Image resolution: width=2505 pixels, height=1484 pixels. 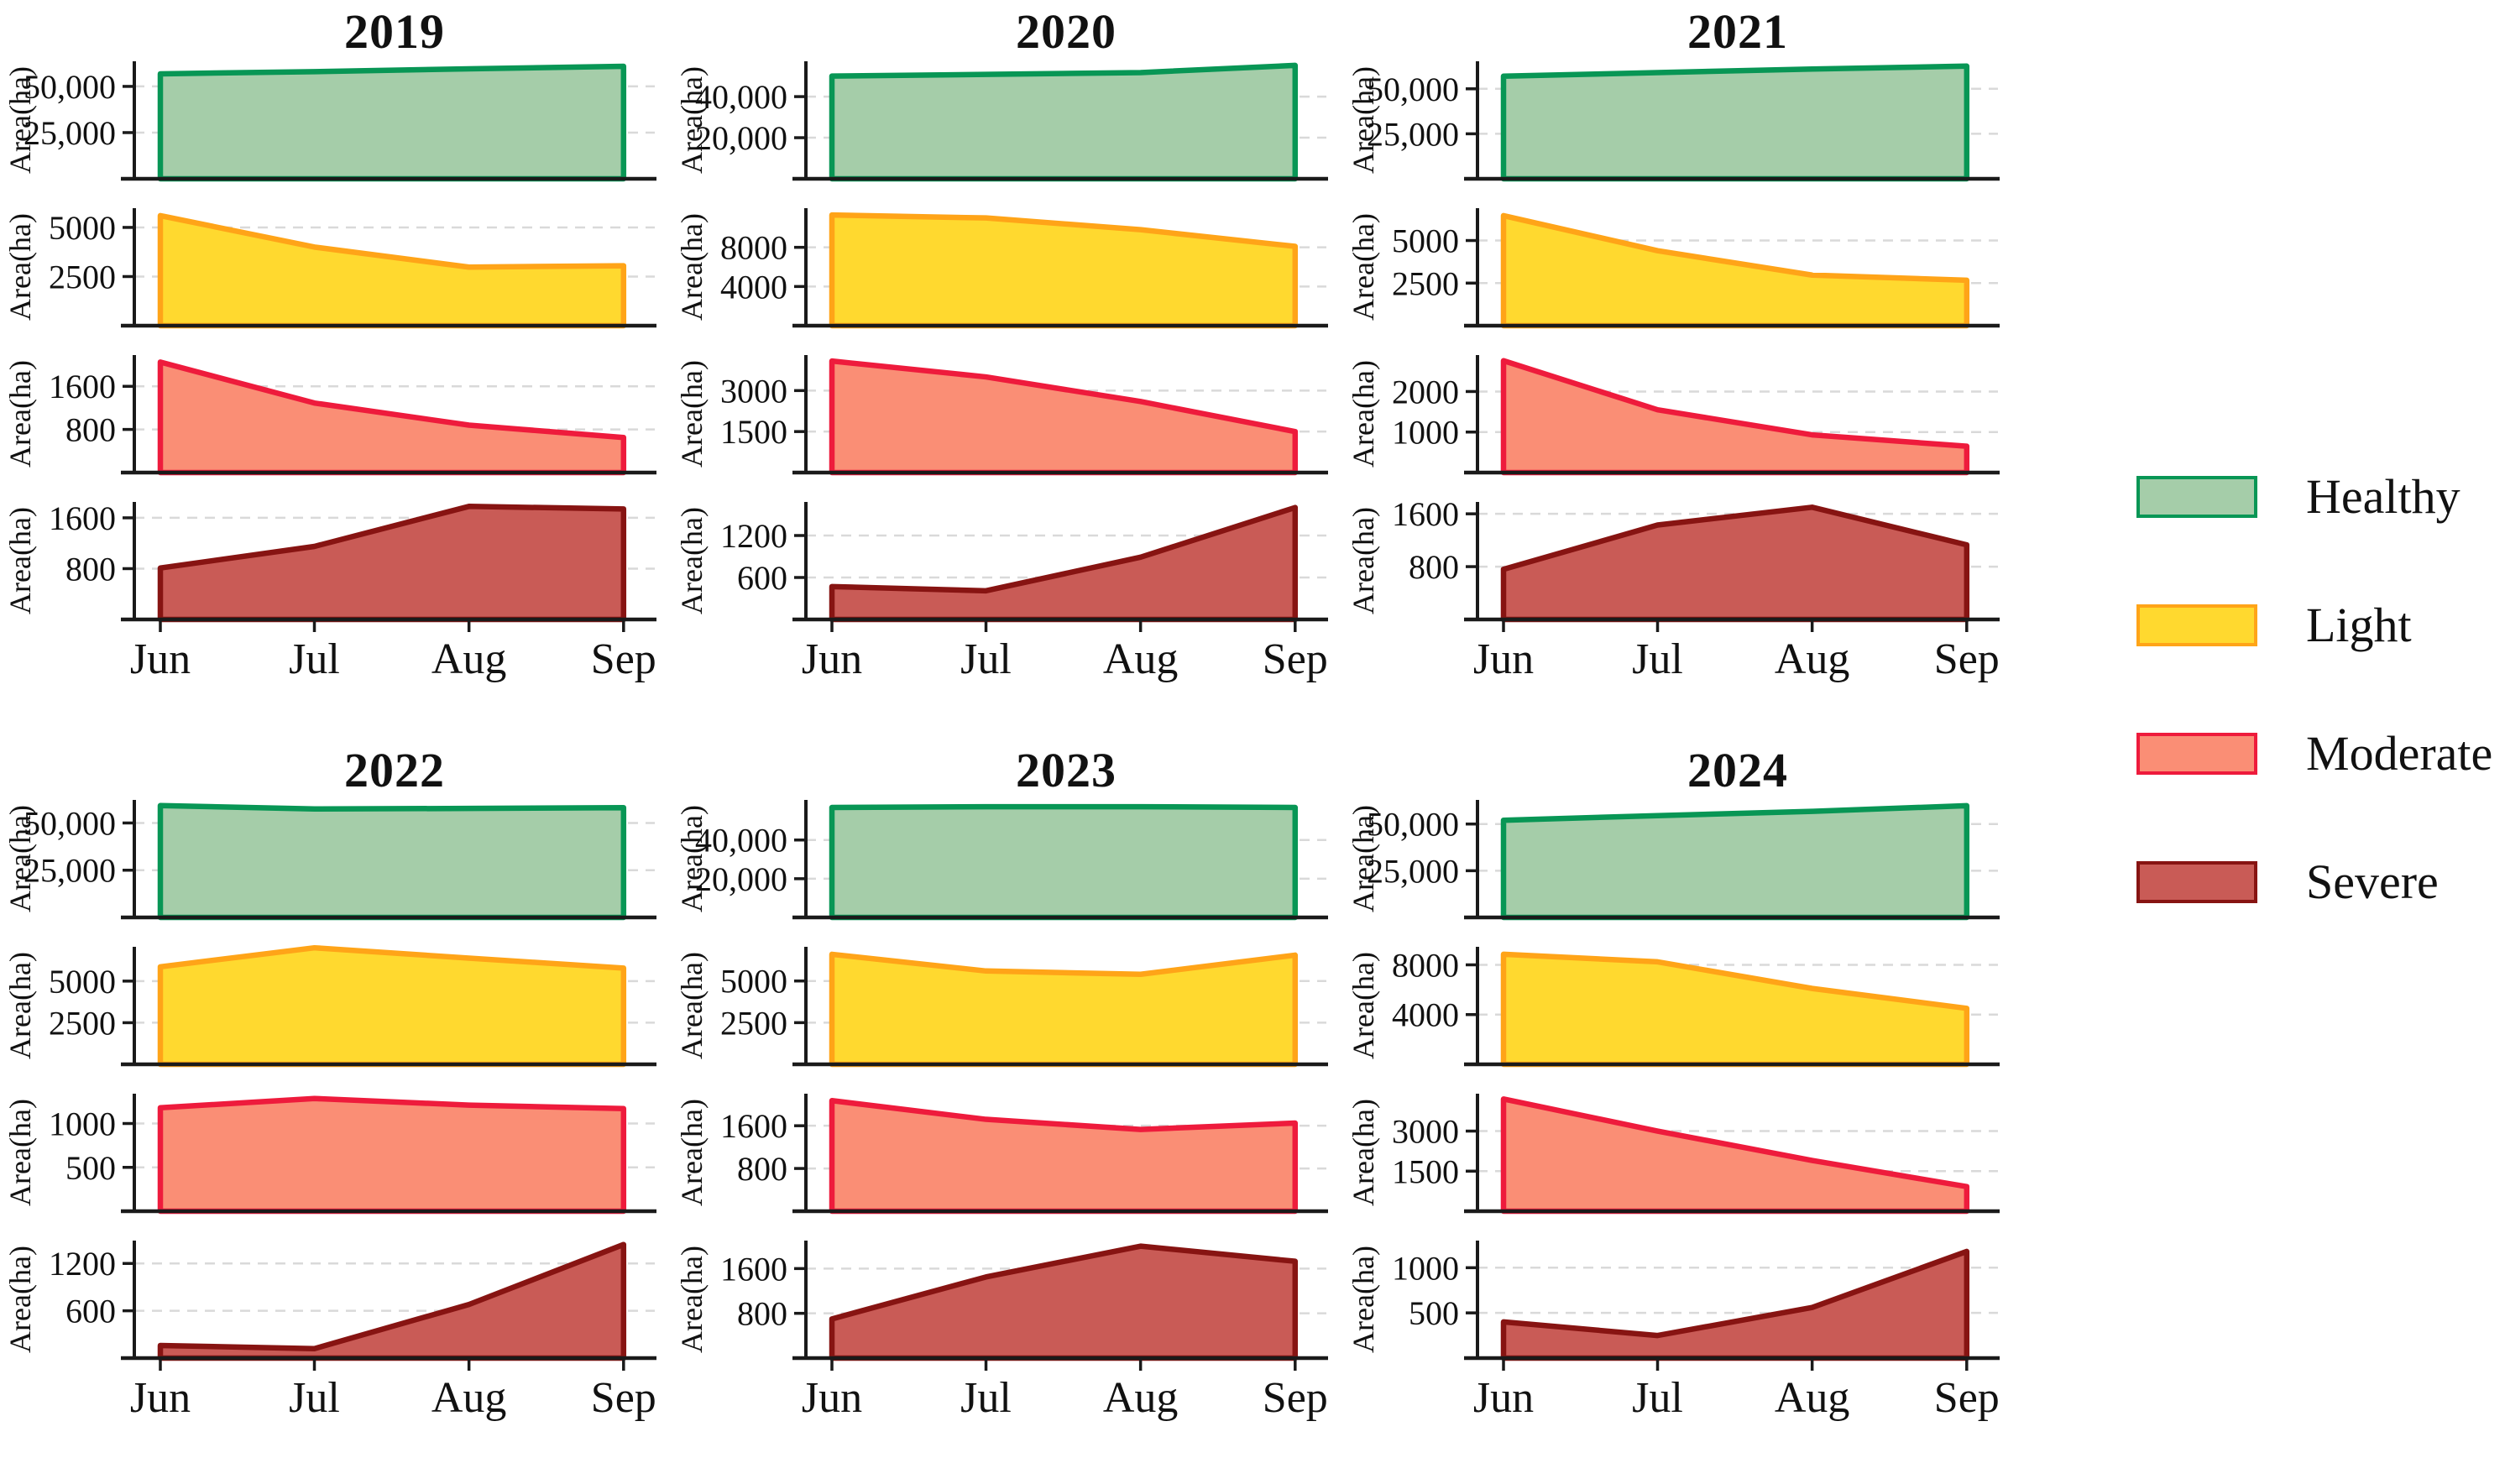 I want to click on chart-2019-severe: 800 1600 Area(ha), so click(x=329, y=565).